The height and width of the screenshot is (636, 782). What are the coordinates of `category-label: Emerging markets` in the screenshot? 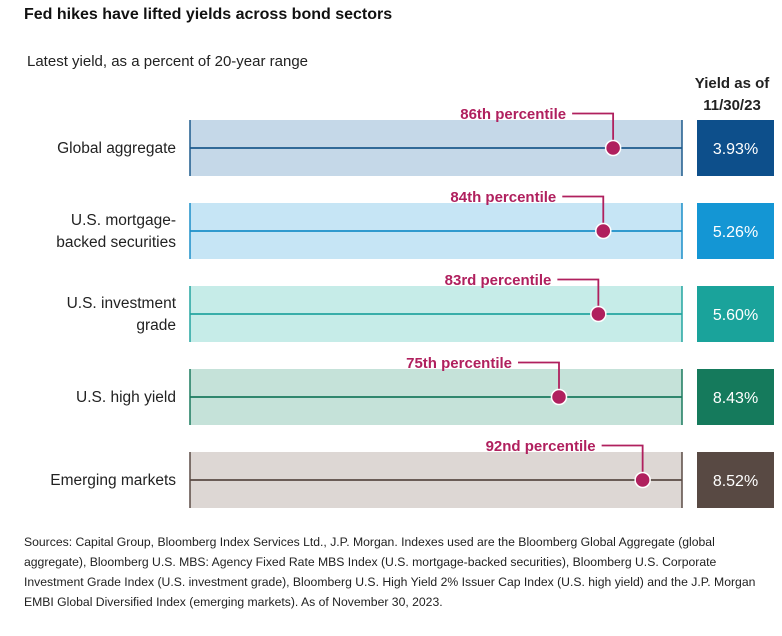 It's located at (113, 480).